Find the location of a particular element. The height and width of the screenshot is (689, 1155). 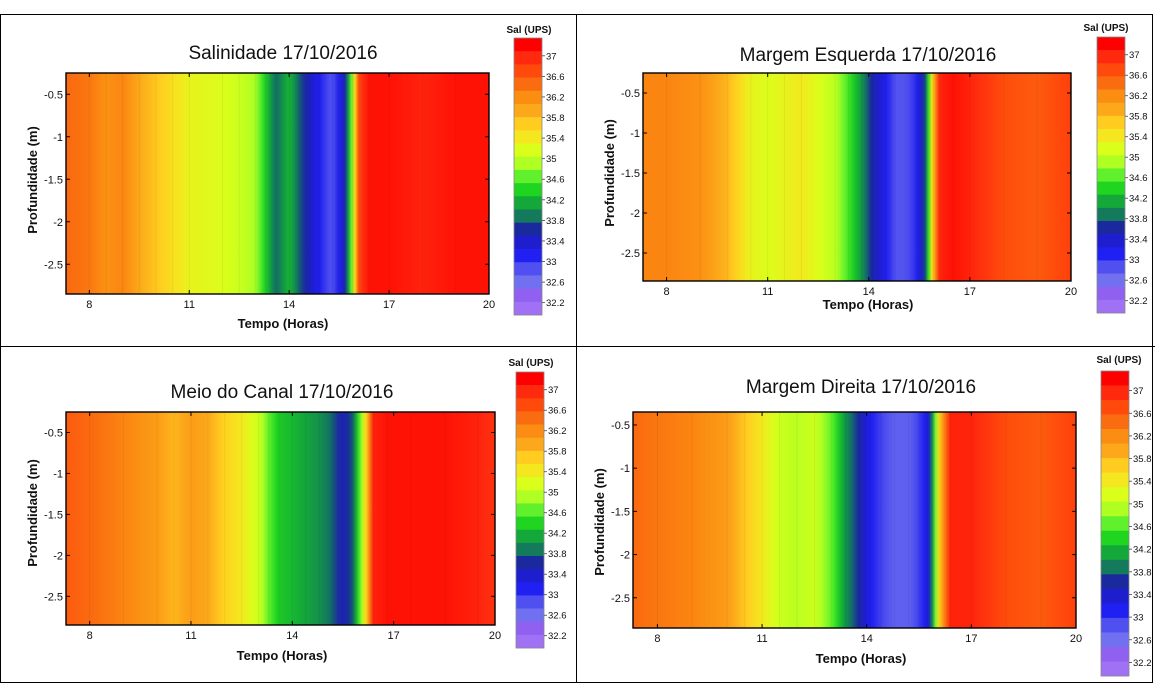

x-tick-label: 14 is located at coordinates (289, 305).